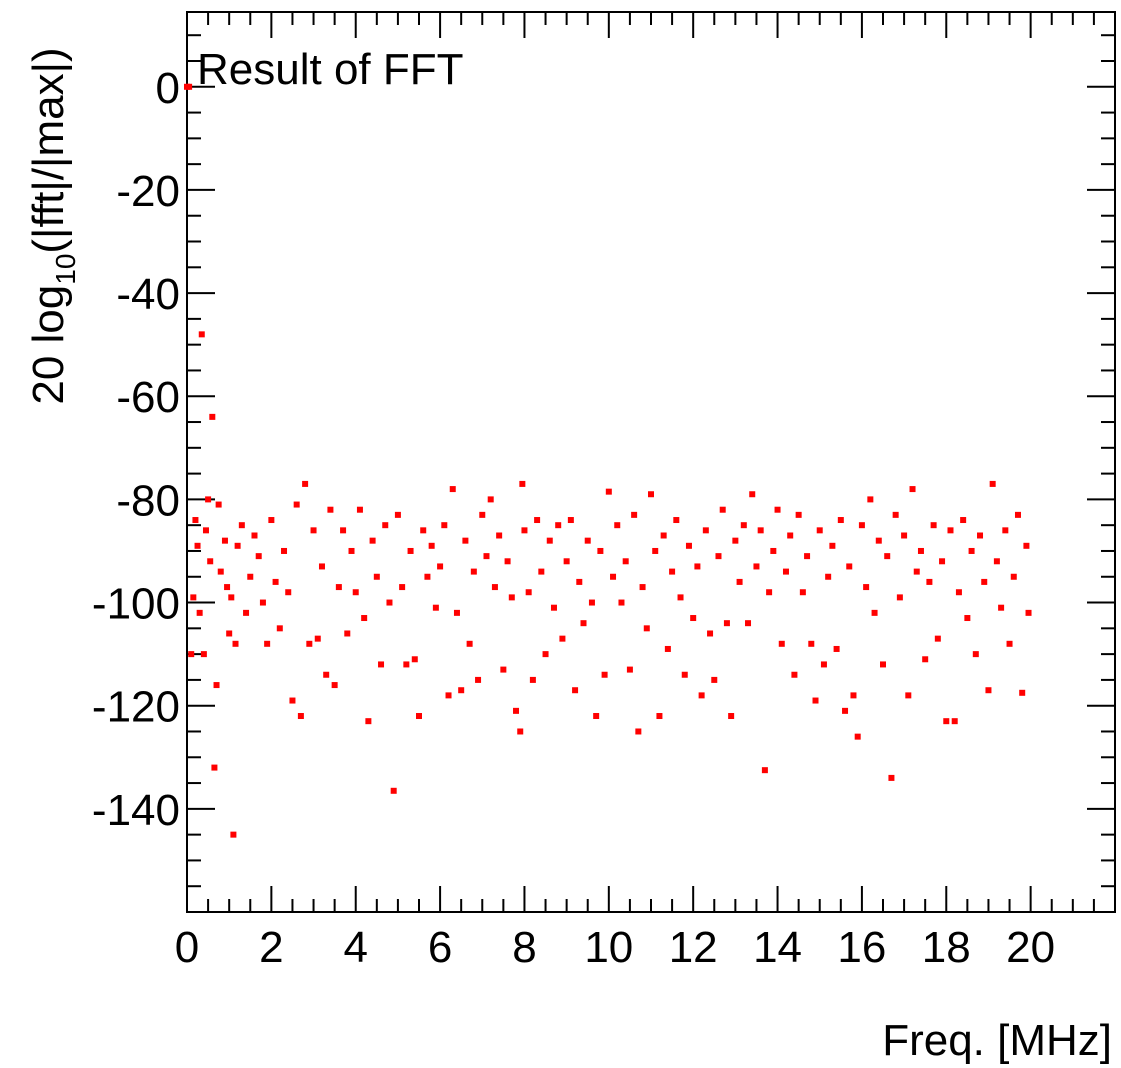 The height and width of the screenshot is (1068, 1121). Describe the element at coordinates (136, 707) in the screenshot. I see `y-tick-label: -120` at that location.